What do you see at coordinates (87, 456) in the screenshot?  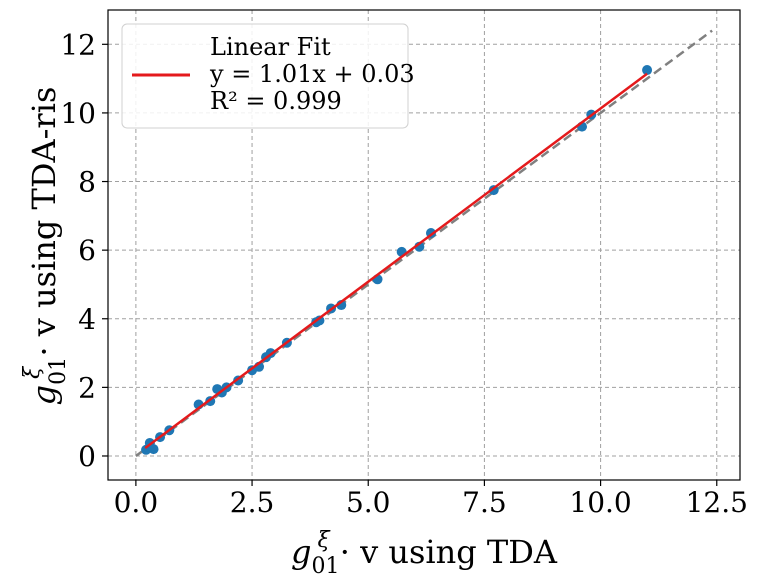 I see `y-tick-label: 0` at bounding box center [87, 456].